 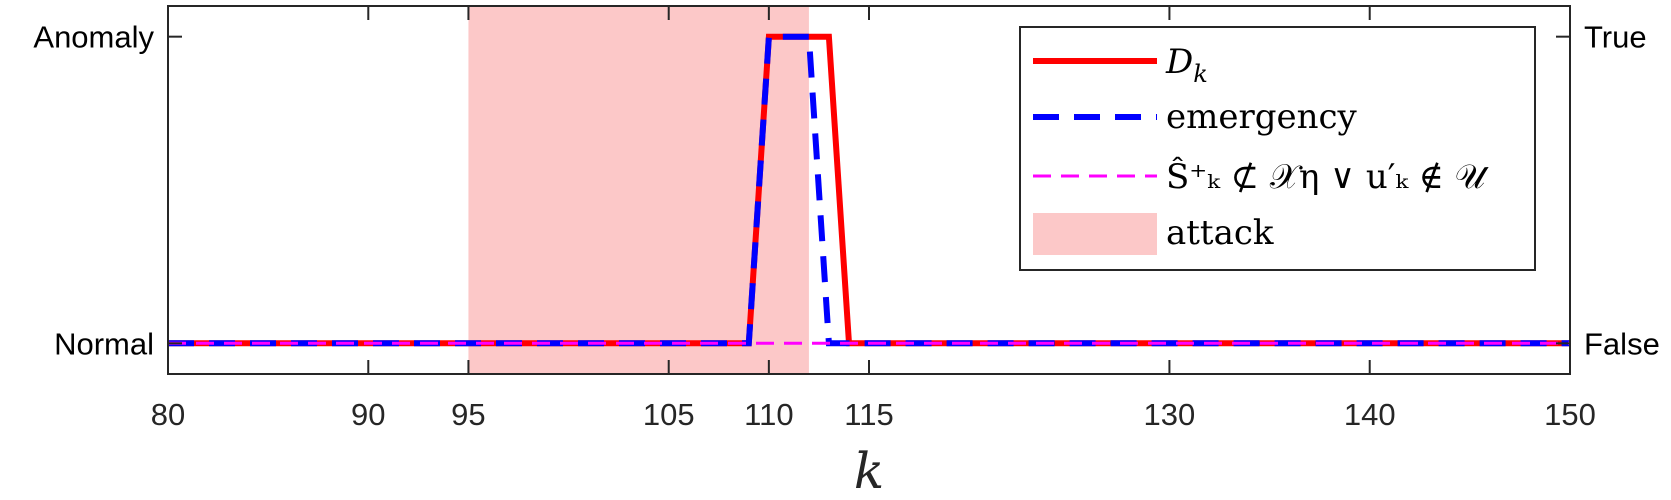 What do you see at coordinates (1200, 74) in the screenshot?
I see `legend-label-dk-sub: k` at bounding box center [1200, 74].